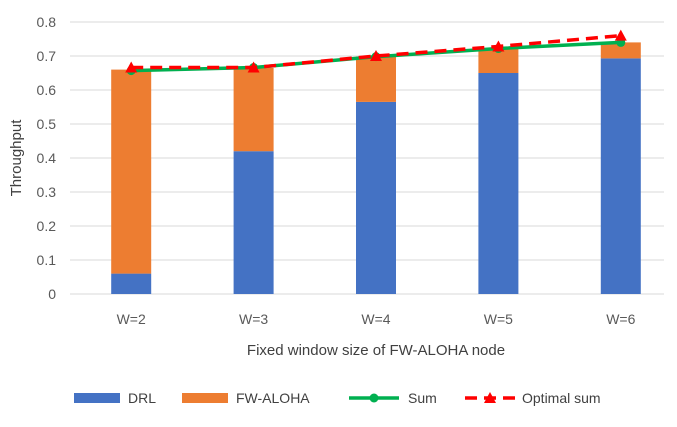  What do you see at coordinates (376, 350) in the screenshot?
I see `x-axis-title: Fixed window size of FW-ALOHA node` at bounding box center [376, 350].